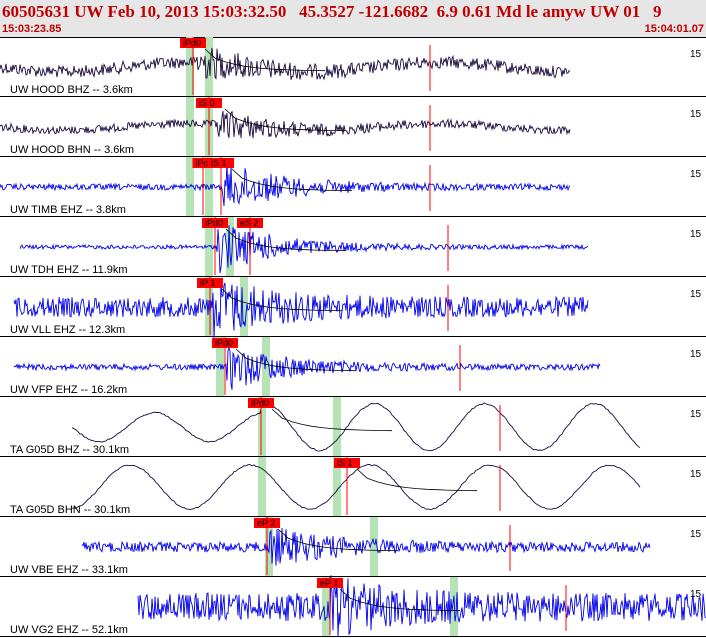 The image size is (706, 638). I want to click on channel-label: UW HOOD BHZ -- 3.6km, so click(71, 90).